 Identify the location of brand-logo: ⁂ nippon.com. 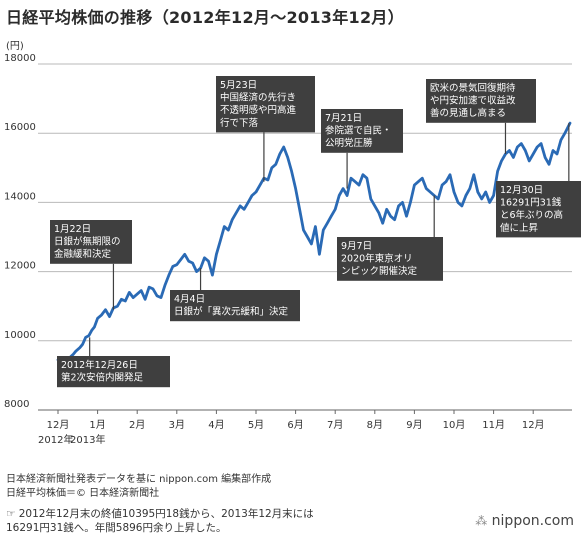
(524, 521).